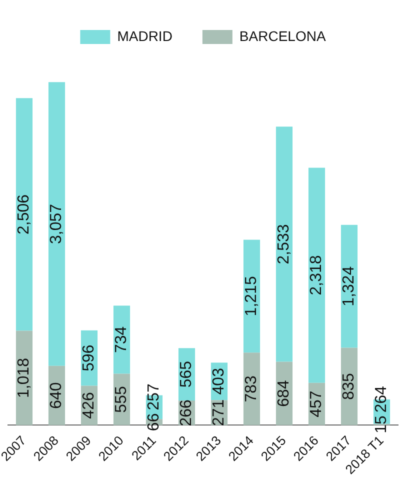 This screenshot has height=485, width=410. What do you see at coordinates (154, 396) in the screenshot?
I see `data-label: 257` at bounding box center [154, 396].